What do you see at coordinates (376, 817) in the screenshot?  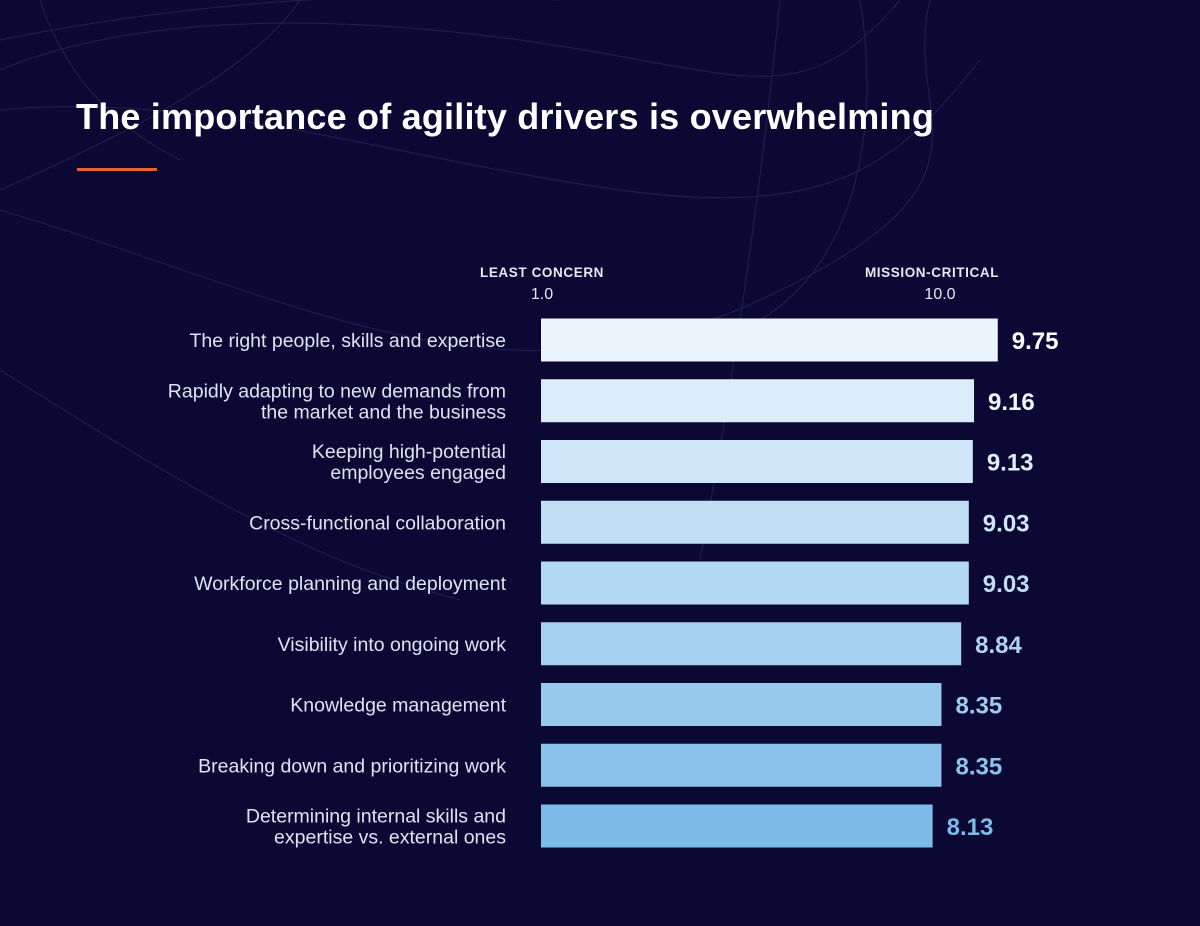 I see `category-label: Determining internal skills and` at bounding box center [376, 817].